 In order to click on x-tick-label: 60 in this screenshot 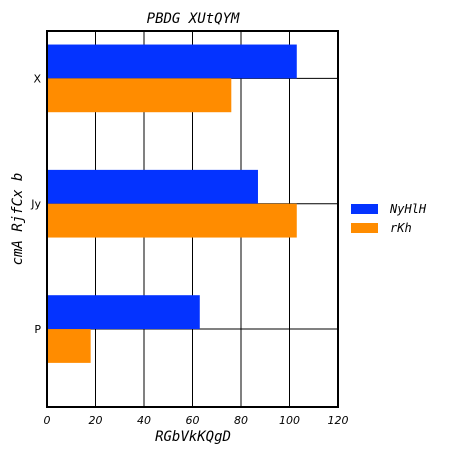, I will do `click(193, 420)`.